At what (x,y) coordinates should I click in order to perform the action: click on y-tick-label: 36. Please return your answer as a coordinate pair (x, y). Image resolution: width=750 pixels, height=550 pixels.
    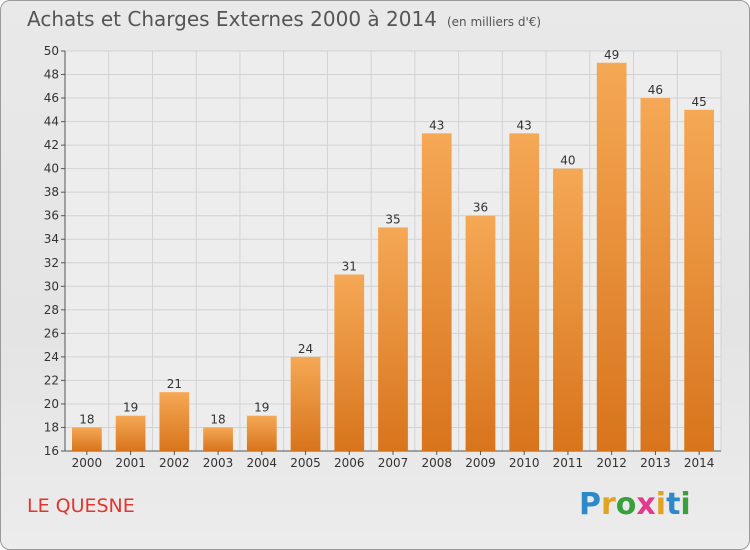
    Looking at the image, I should click on (51, 216).